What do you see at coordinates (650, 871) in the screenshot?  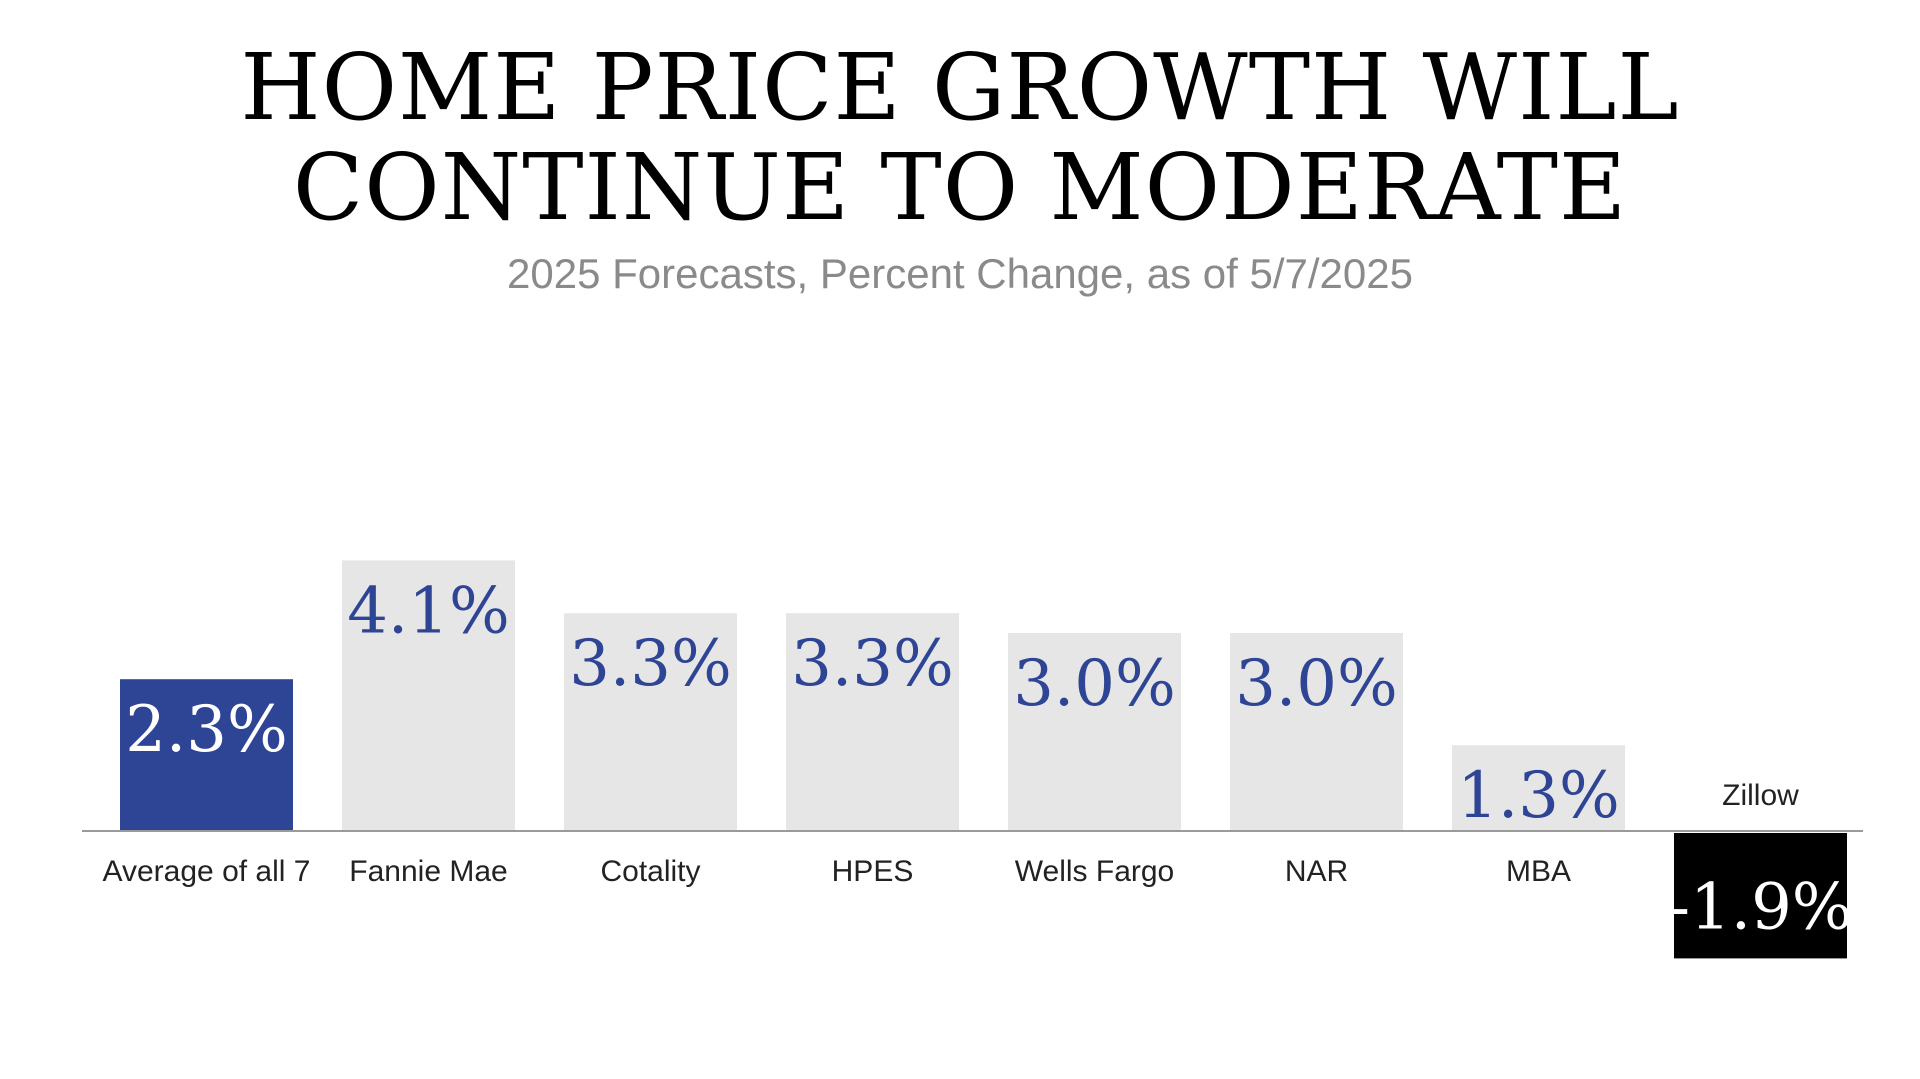 I see `category-label: Cotality` at bounding box center [650, 871].